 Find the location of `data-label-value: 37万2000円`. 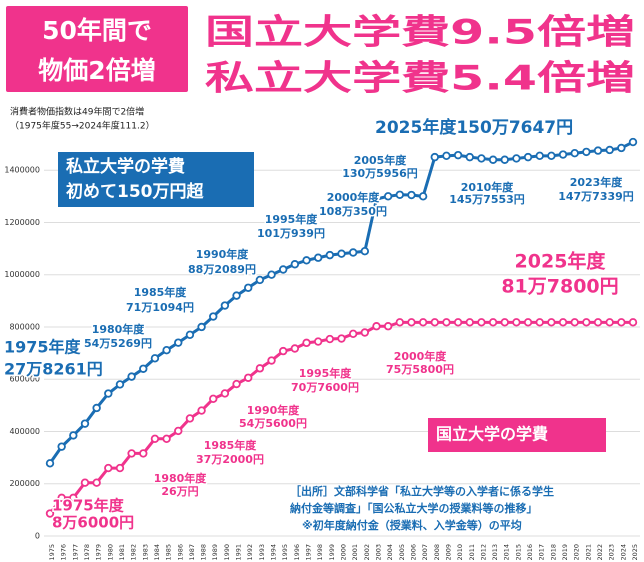

data-label-value: 37万2000円 is located at coordinates (230, 459).